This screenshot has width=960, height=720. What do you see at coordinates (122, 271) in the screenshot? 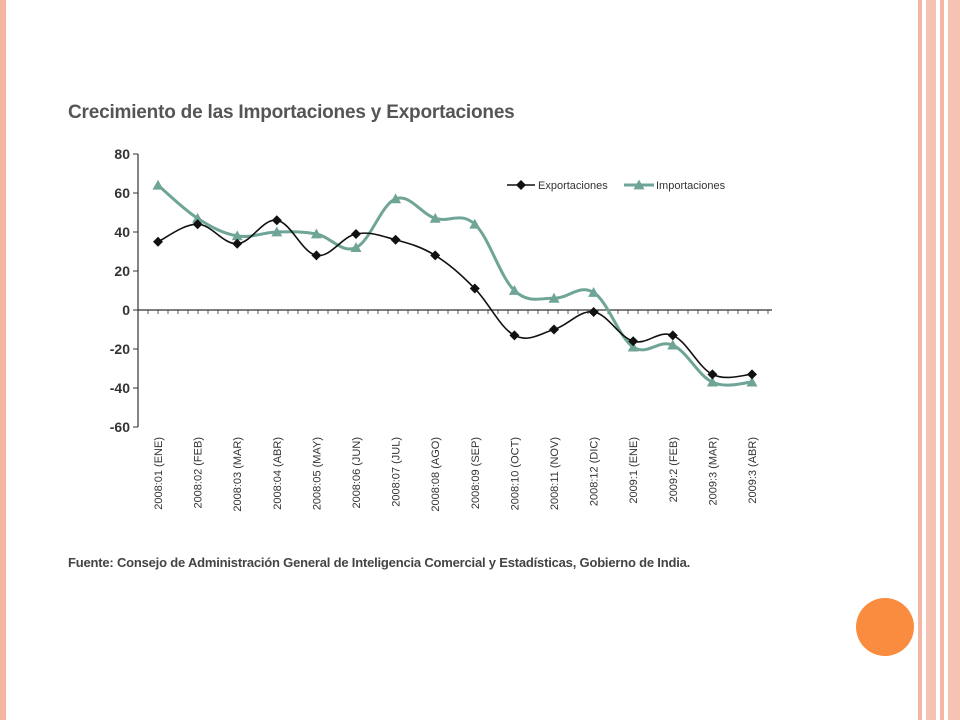
I see `y-tick-label: 20` at bounding box center [122, 271].